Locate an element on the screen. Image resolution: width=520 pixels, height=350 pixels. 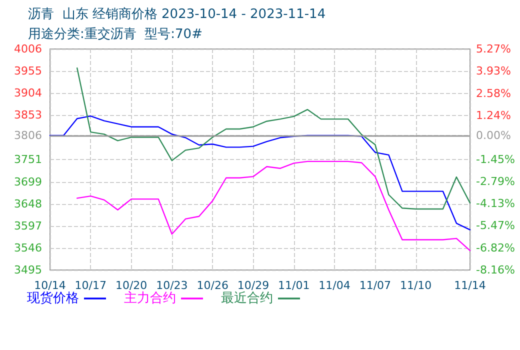
y2-tick-label: 2.58% is located at coordinates (493, 93).